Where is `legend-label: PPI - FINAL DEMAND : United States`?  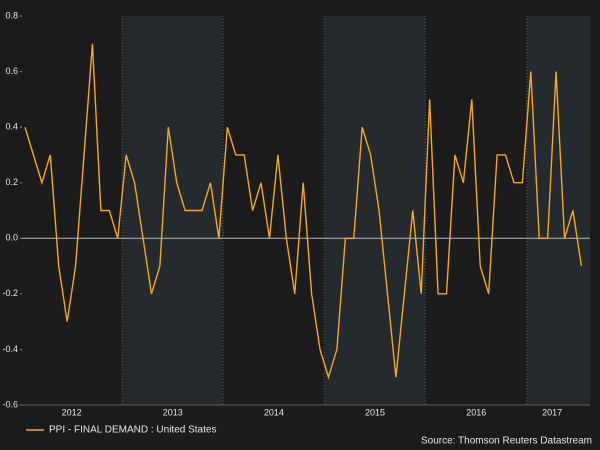 legend-label: PPI - FINAL DEMAND : United States is located at coordinates (132, 430).